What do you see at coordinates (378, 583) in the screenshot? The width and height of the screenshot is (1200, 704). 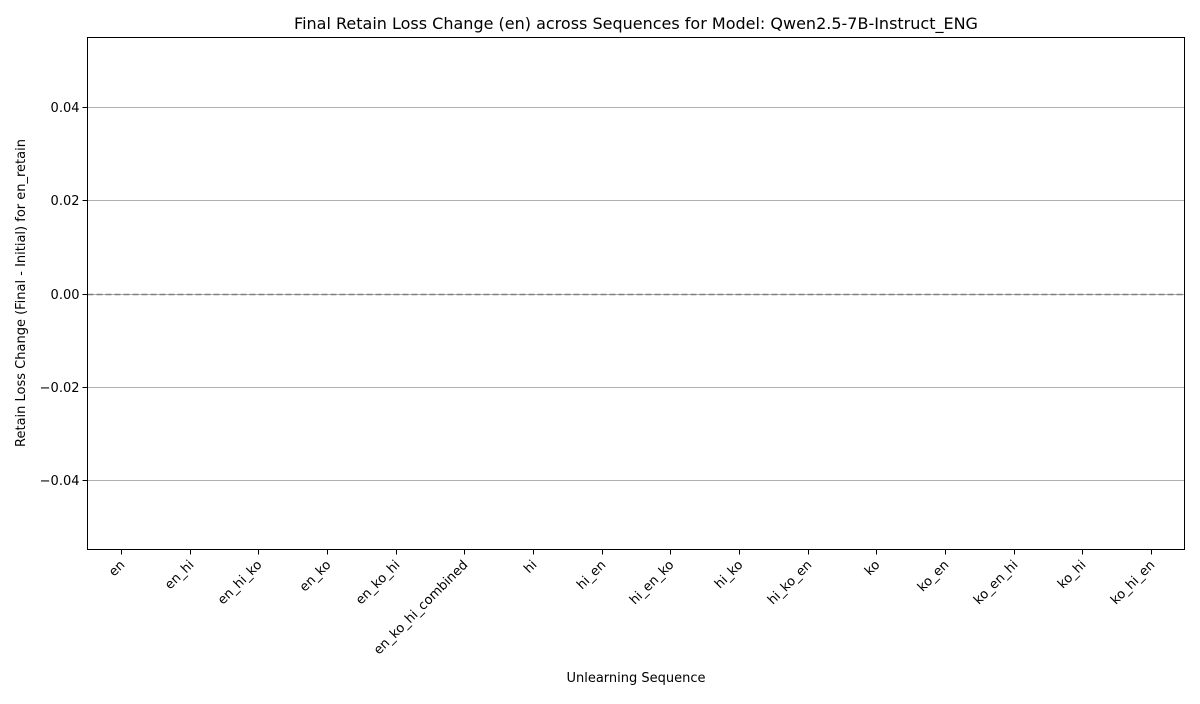 I see `x-tick-label-en_ko_hi: en_ko_hi` at bounding box center [378, 583].